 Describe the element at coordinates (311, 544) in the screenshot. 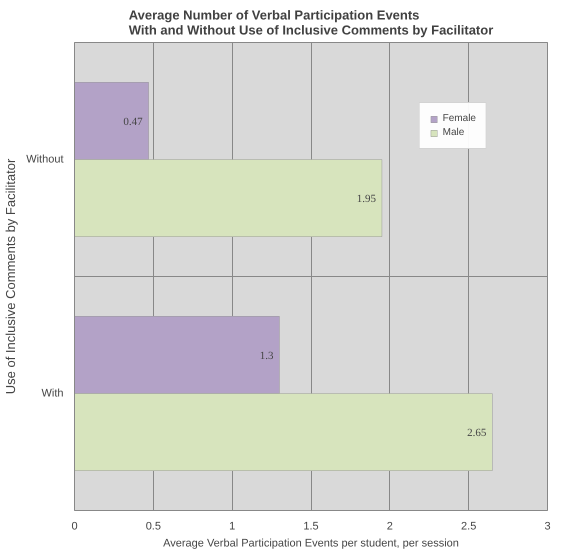

I see `x-axis-title: Average Verbal Participation Events per student, per session` at that location.